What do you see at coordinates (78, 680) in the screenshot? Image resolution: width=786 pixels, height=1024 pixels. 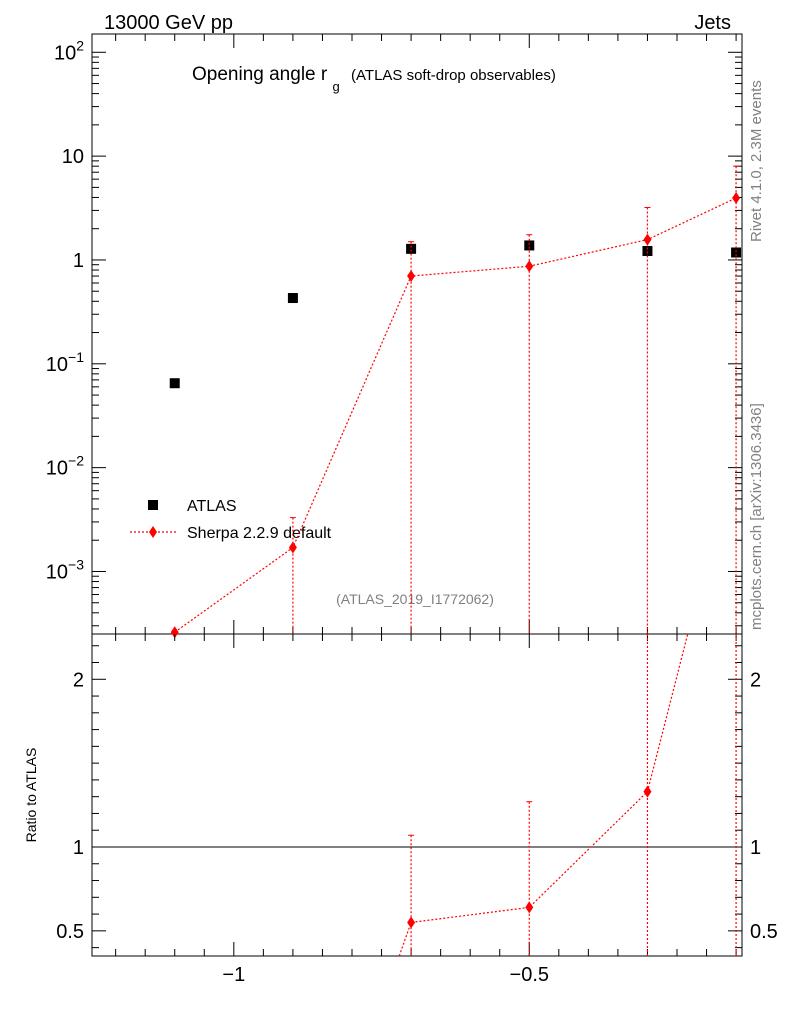 I see `ratio-y-tick-label: 2` at bounding box center [78, 680].